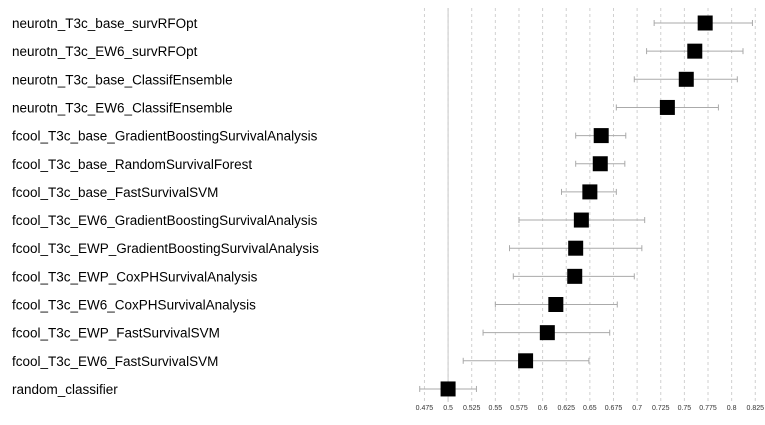 This screenshot has height=425, width=765. Describe the element at coordinates (543, 408) in the screenshot. I see `x-tick-label: 0.6` at that location.